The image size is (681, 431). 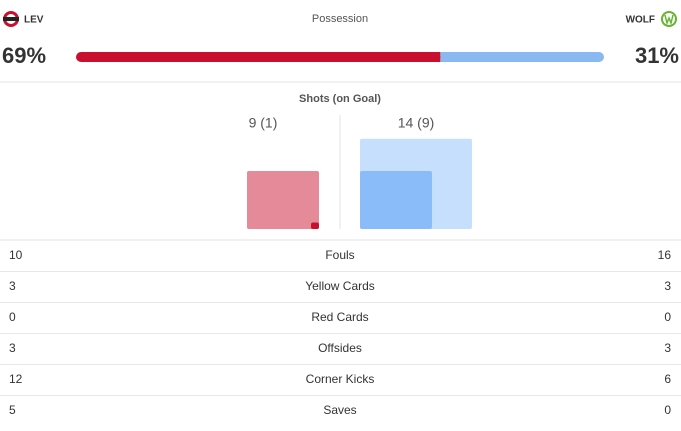 I want to click on home-shots: 9 (1), so click(x=263, y=123).